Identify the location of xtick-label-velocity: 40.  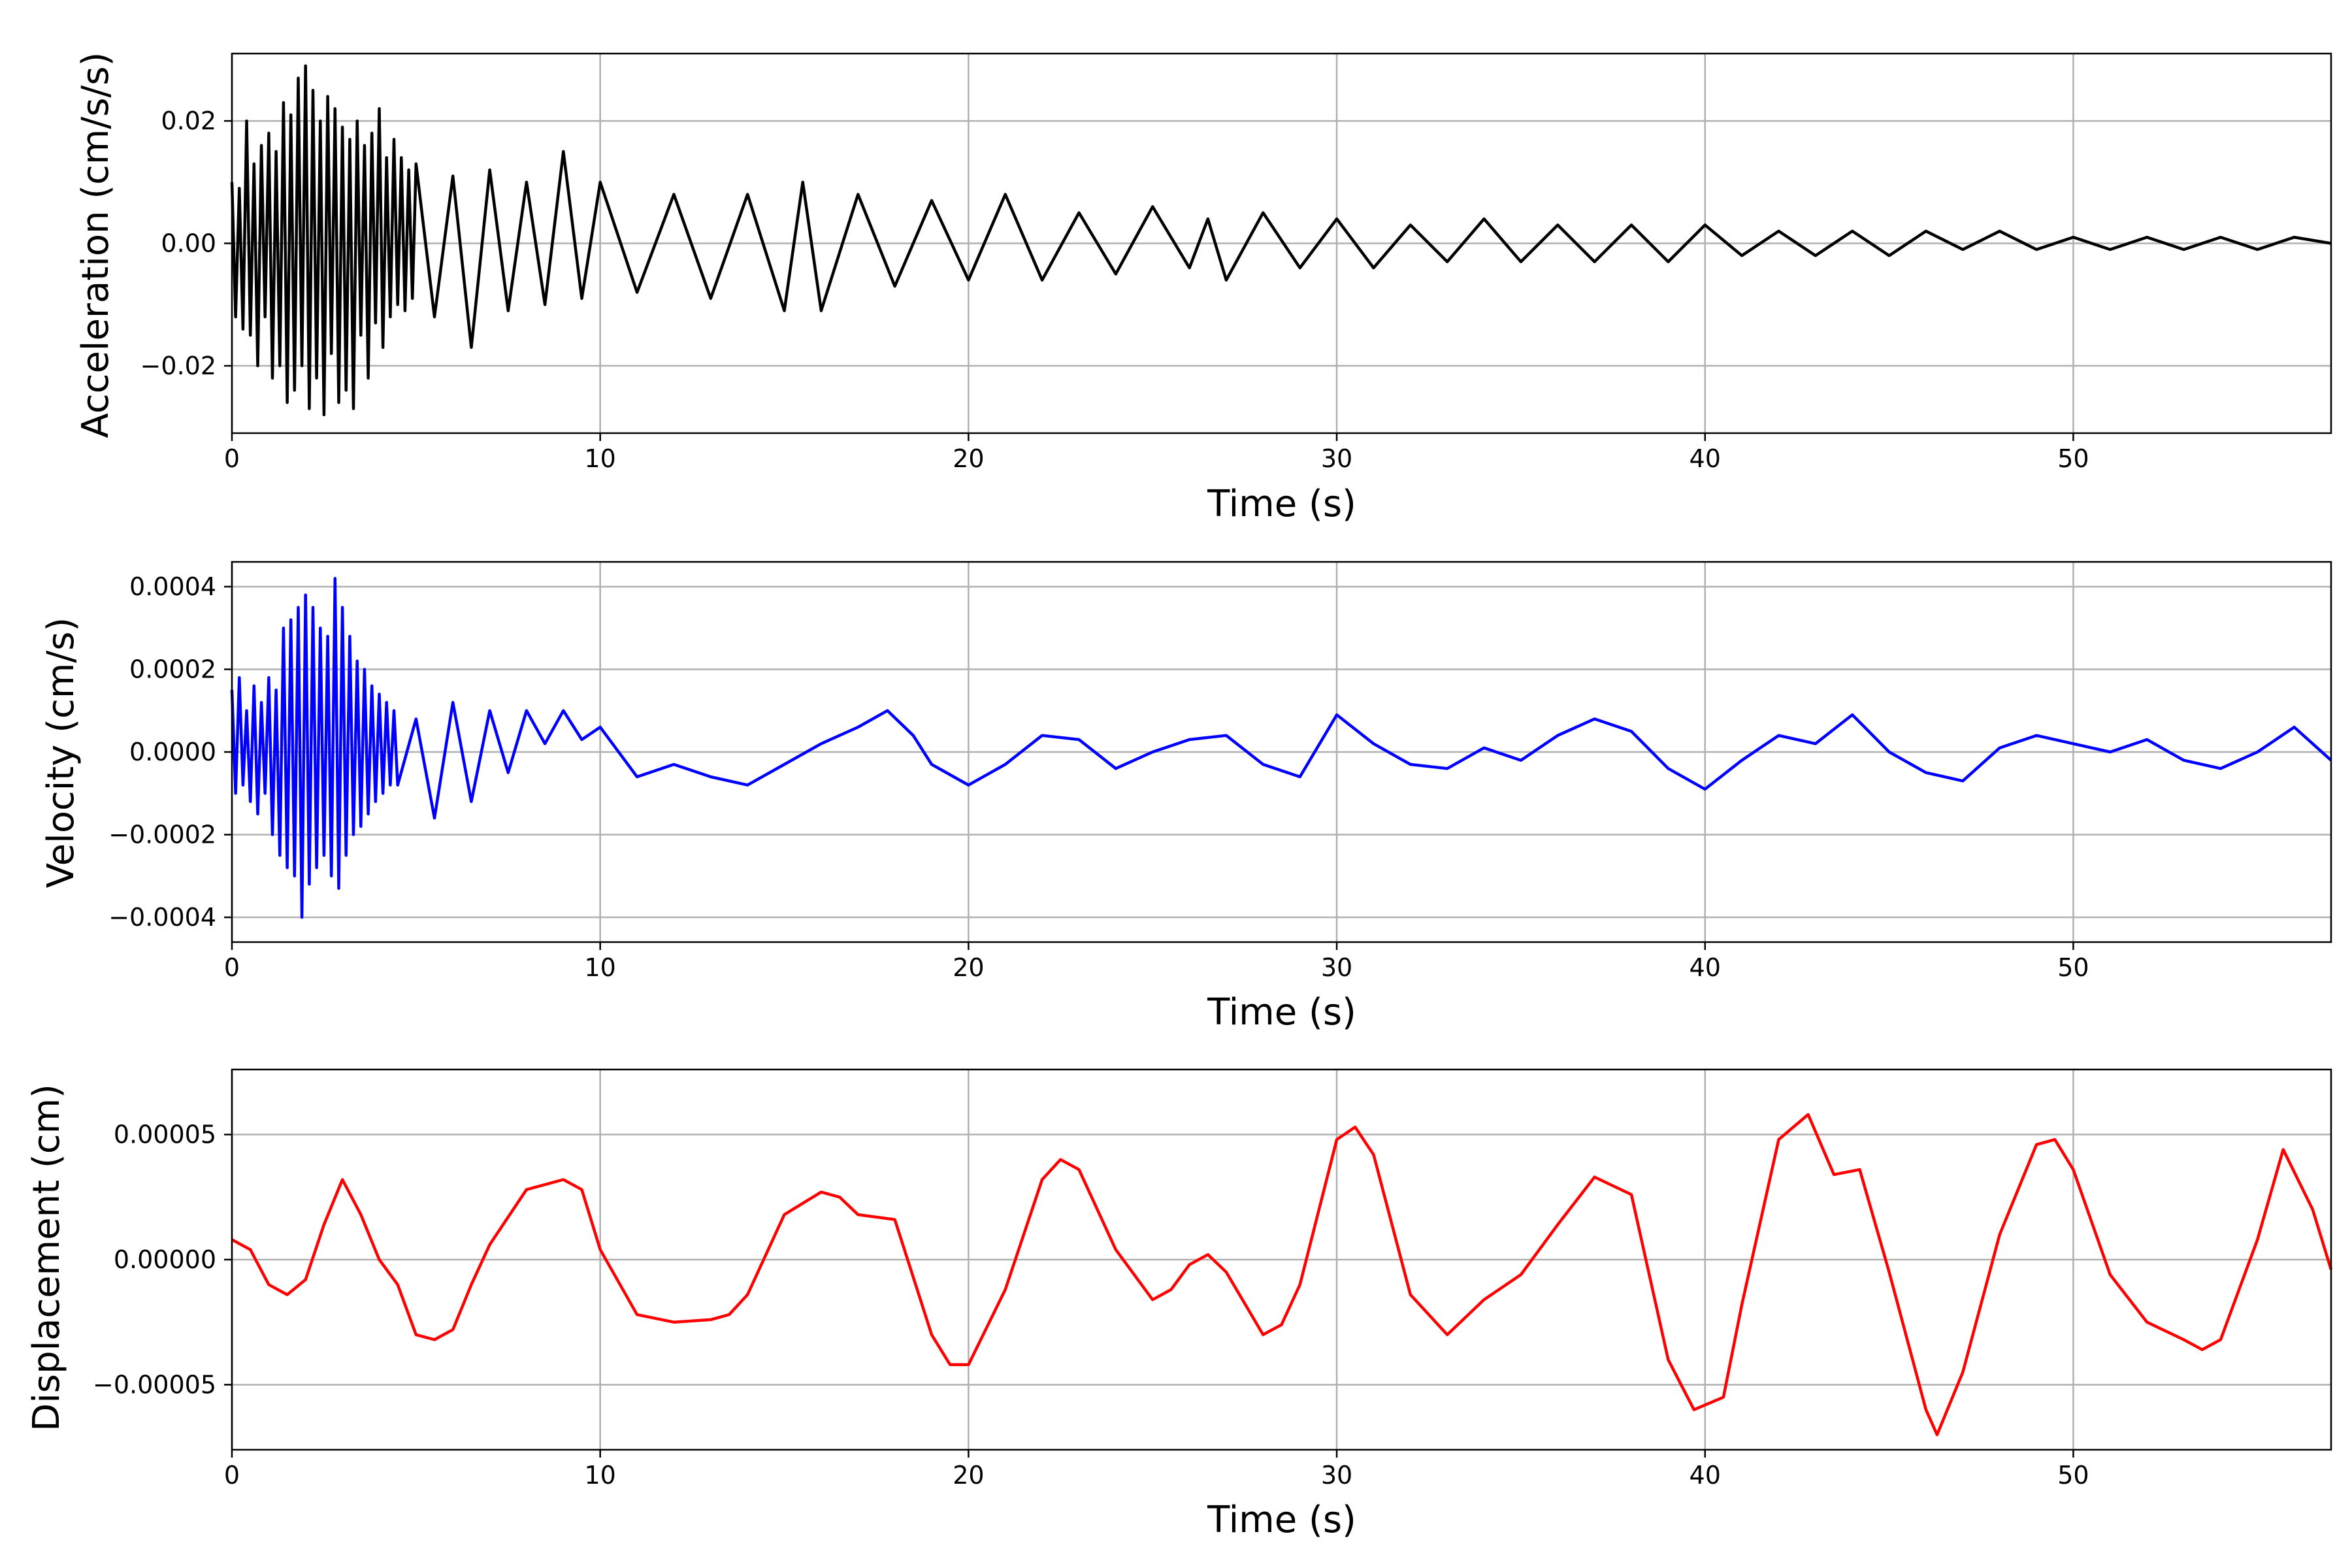
(1705, 967).